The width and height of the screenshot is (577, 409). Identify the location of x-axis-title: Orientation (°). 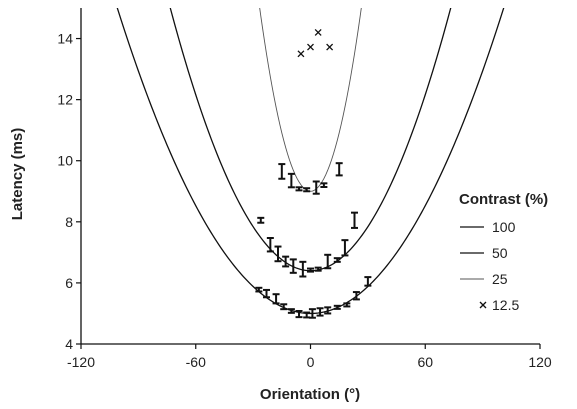
(310, 394).